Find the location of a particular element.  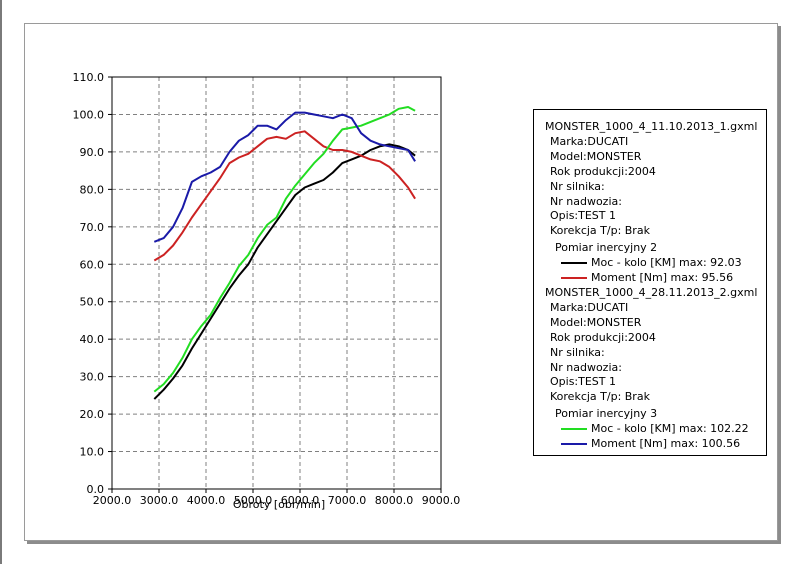

legend-marka-1: Marka:DUCATI is located at coordinates (589, 141).